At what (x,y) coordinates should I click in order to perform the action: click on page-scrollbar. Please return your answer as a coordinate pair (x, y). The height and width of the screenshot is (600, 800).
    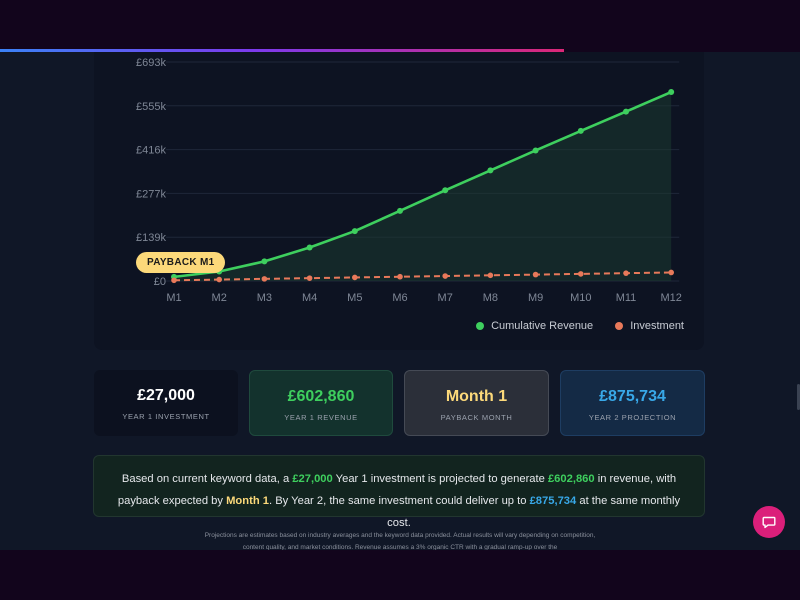
    Looking at the image, I should click on (798, 397).